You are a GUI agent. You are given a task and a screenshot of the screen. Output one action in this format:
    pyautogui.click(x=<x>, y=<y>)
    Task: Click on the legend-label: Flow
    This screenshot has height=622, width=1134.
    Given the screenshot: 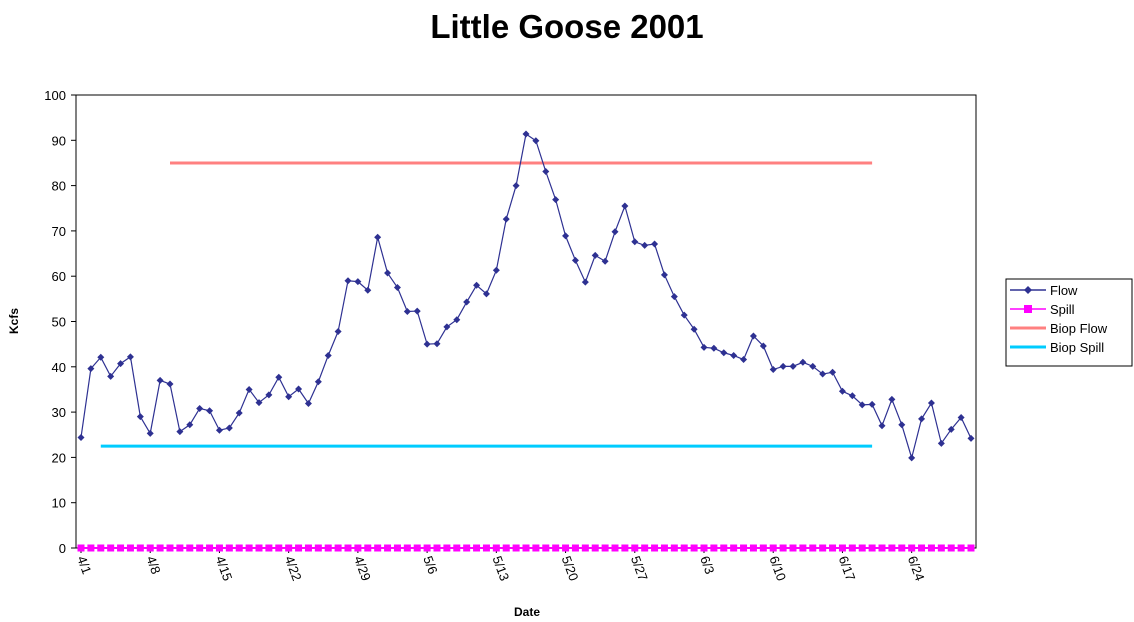 What is the action you would take?
    pyautogui.click(x=1064, y=290)
    